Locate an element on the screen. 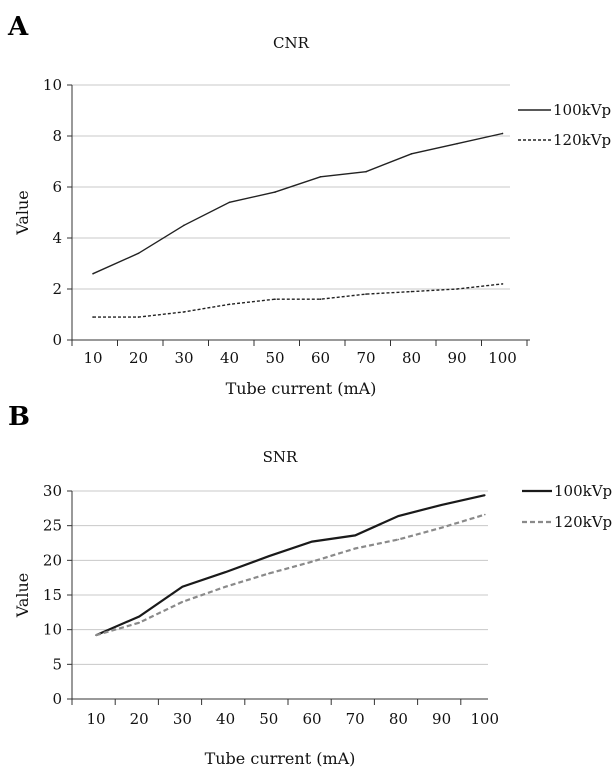  panel-a-y-tick-label: 6 is located at coordinates (57, 187).